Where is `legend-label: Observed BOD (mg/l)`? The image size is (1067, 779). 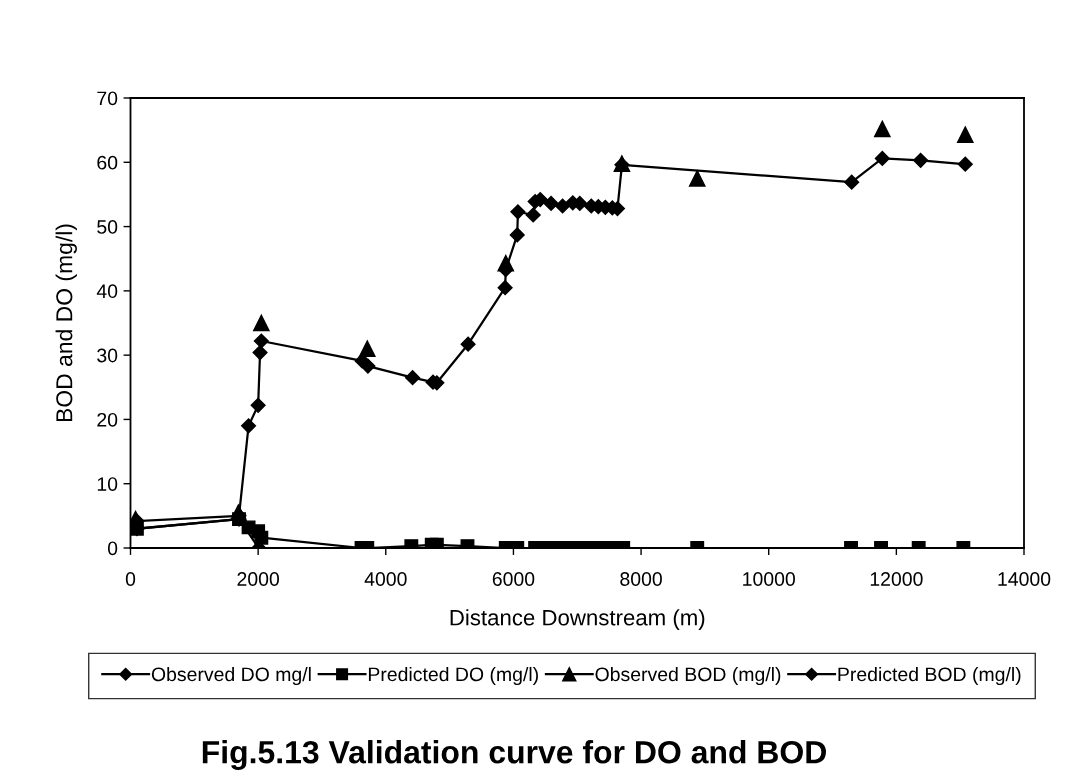
legend-label: Observed BOD (mg/l) is located at coordinates (688, 676).